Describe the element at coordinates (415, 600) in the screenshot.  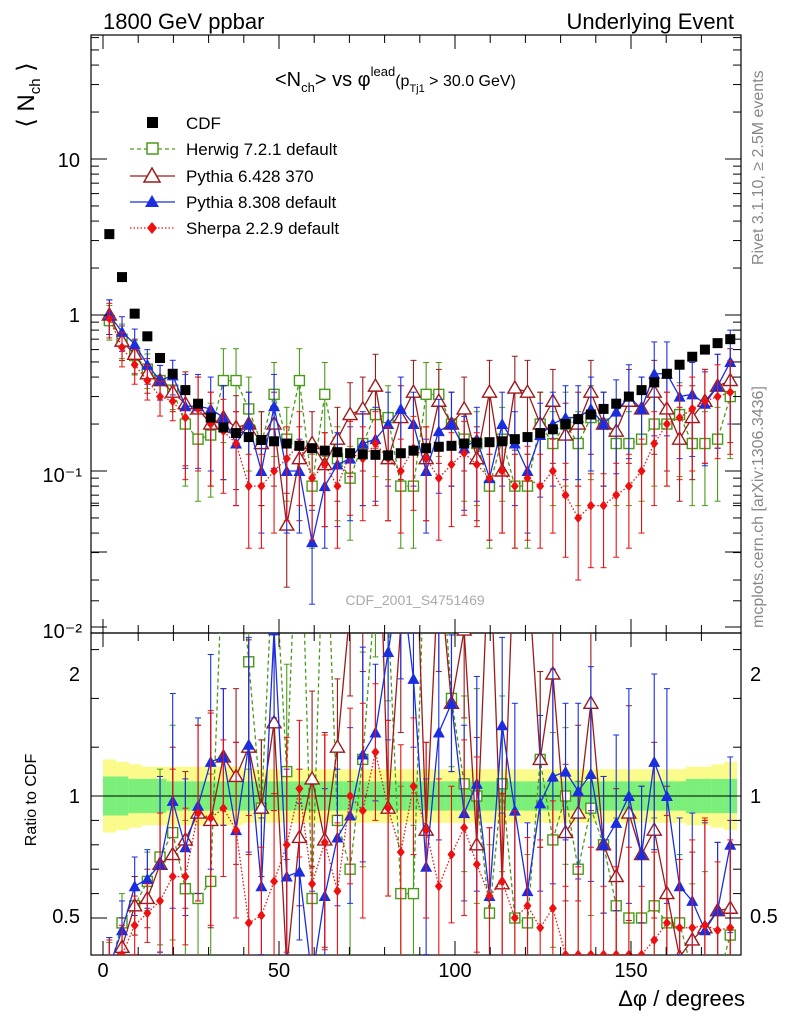
I see `watermark: CDF_2001_S4751469` at that location.